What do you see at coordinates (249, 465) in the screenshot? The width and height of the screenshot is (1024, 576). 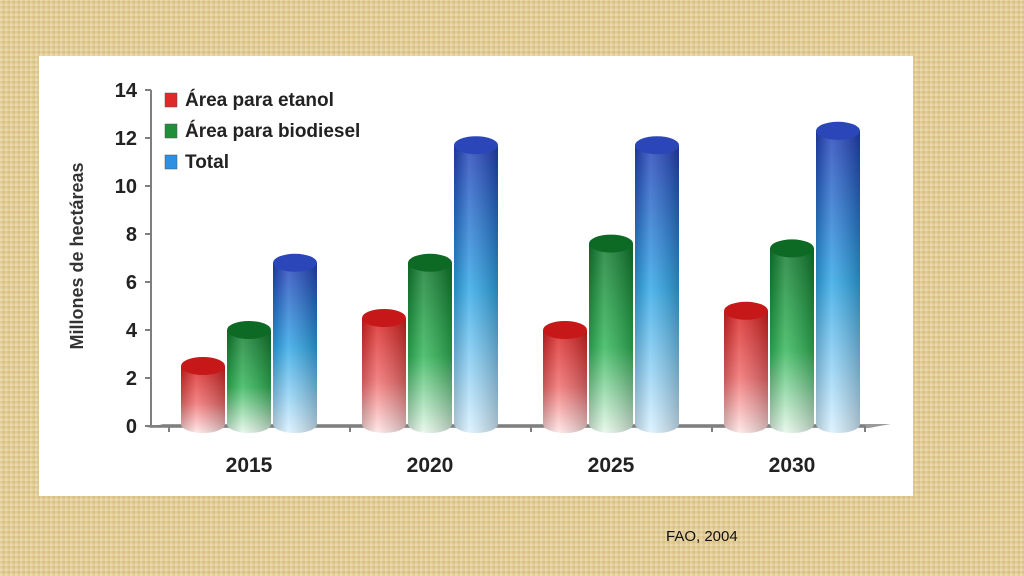 I see `x-tick-label: 2015` at bounding box center [249, 465].